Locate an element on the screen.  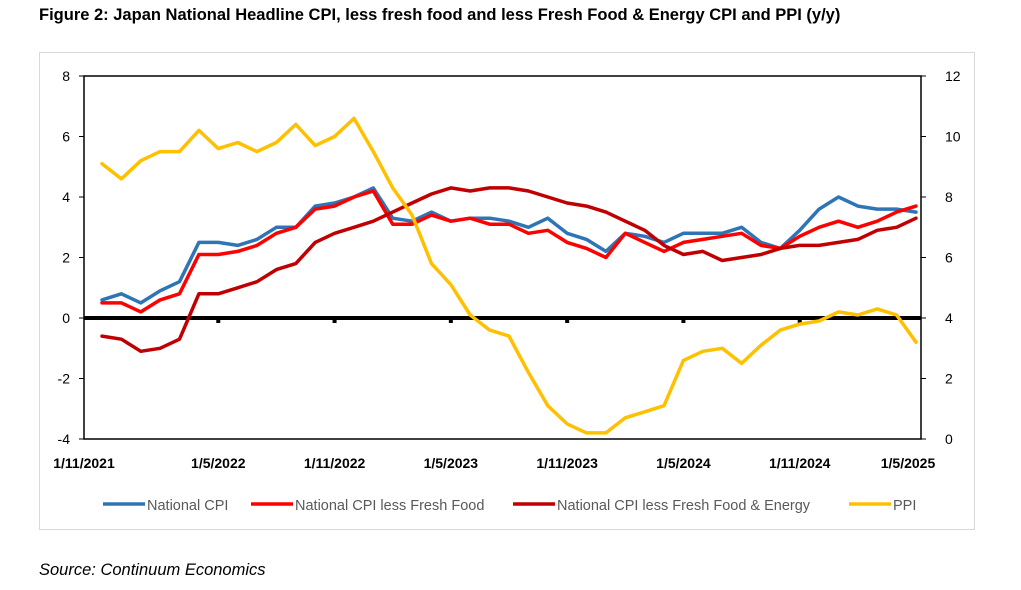
x-tick-label: 1/11/2024 is located at coordinates (800, 463).